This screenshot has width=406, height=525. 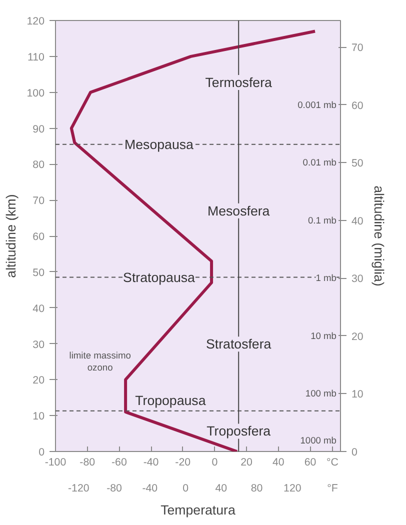 I want to click on y-axis-title: altitudine (km), so click(x=11, y=236).